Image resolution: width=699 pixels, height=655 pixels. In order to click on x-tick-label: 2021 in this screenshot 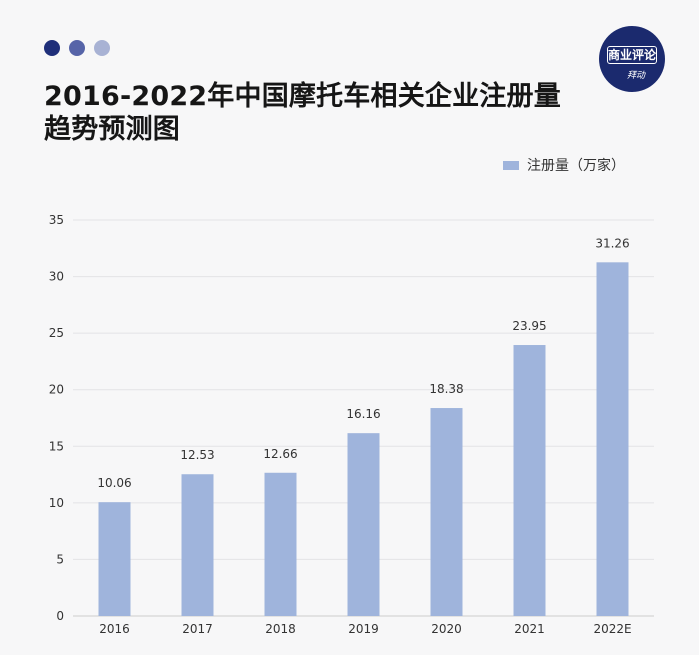, I will do `click(529, 629)`.